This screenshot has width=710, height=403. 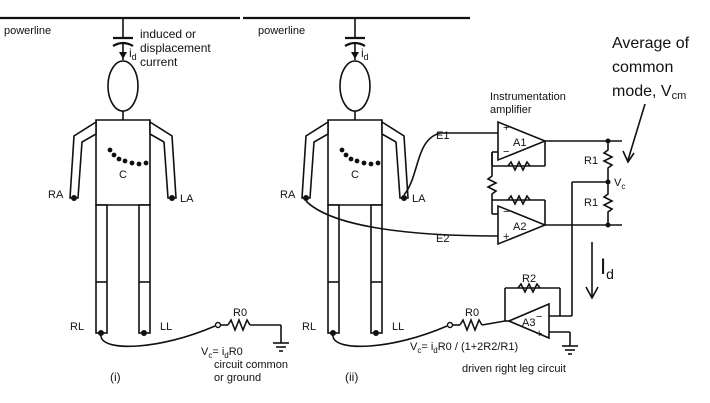 What do you see at coordinates (608, 204) in the screenshot?
I see `resistor-r1-bottom` at bounding box center [608, 204].